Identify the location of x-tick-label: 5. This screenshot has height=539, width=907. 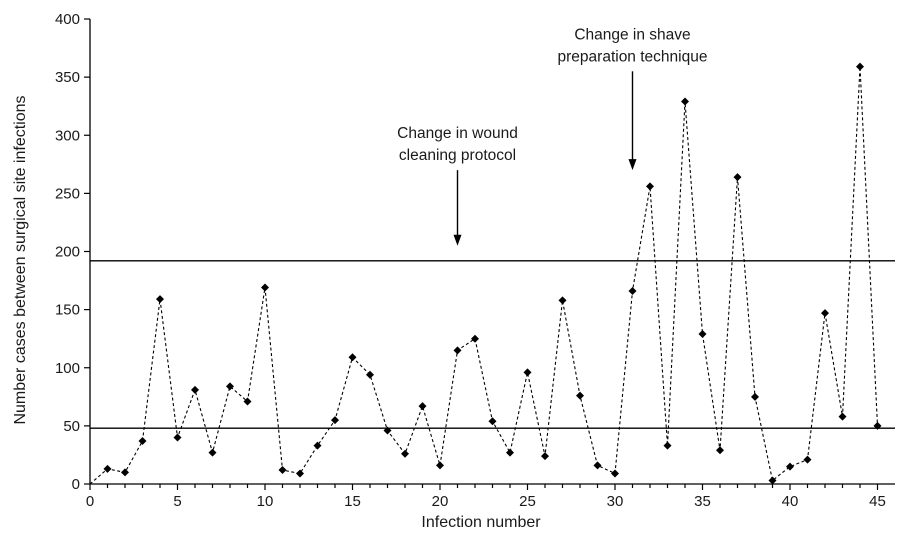
(177, 501).